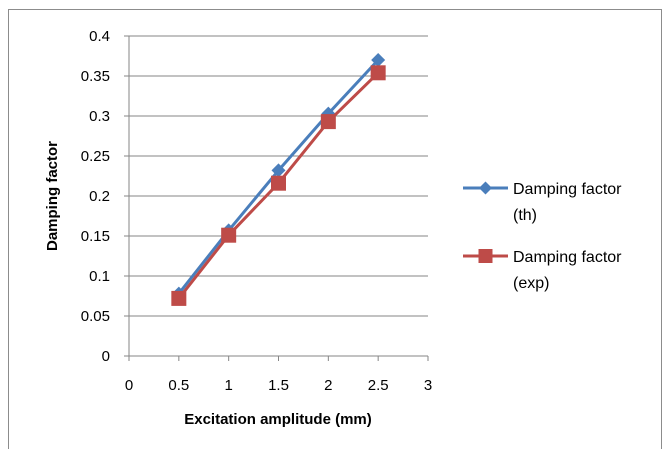 Image resolution: width=670 pixels, height=449 pixels. I want to click on legend: Damping factor (th) Damping factor (exp), so click(542, 236).